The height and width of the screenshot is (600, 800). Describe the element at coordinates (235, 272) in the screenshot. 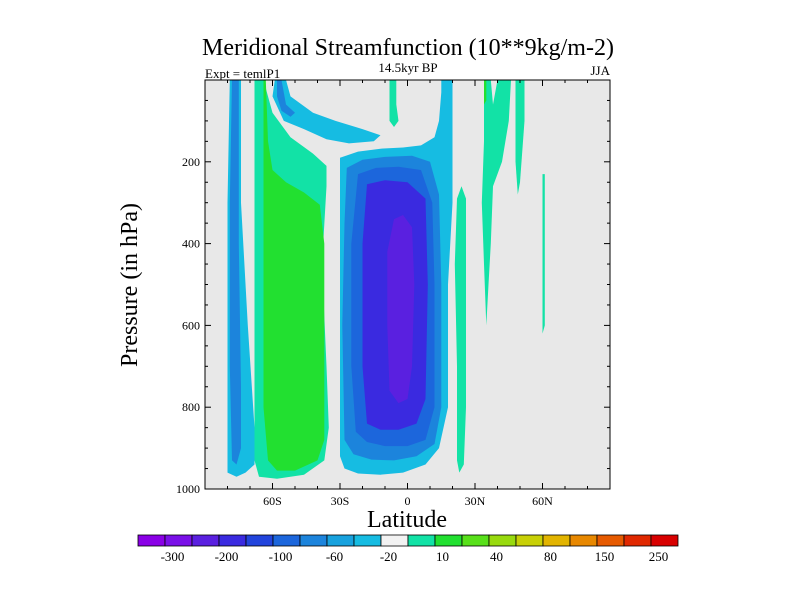

I see `contour-region-sh-polar-cell-inner` at that location.